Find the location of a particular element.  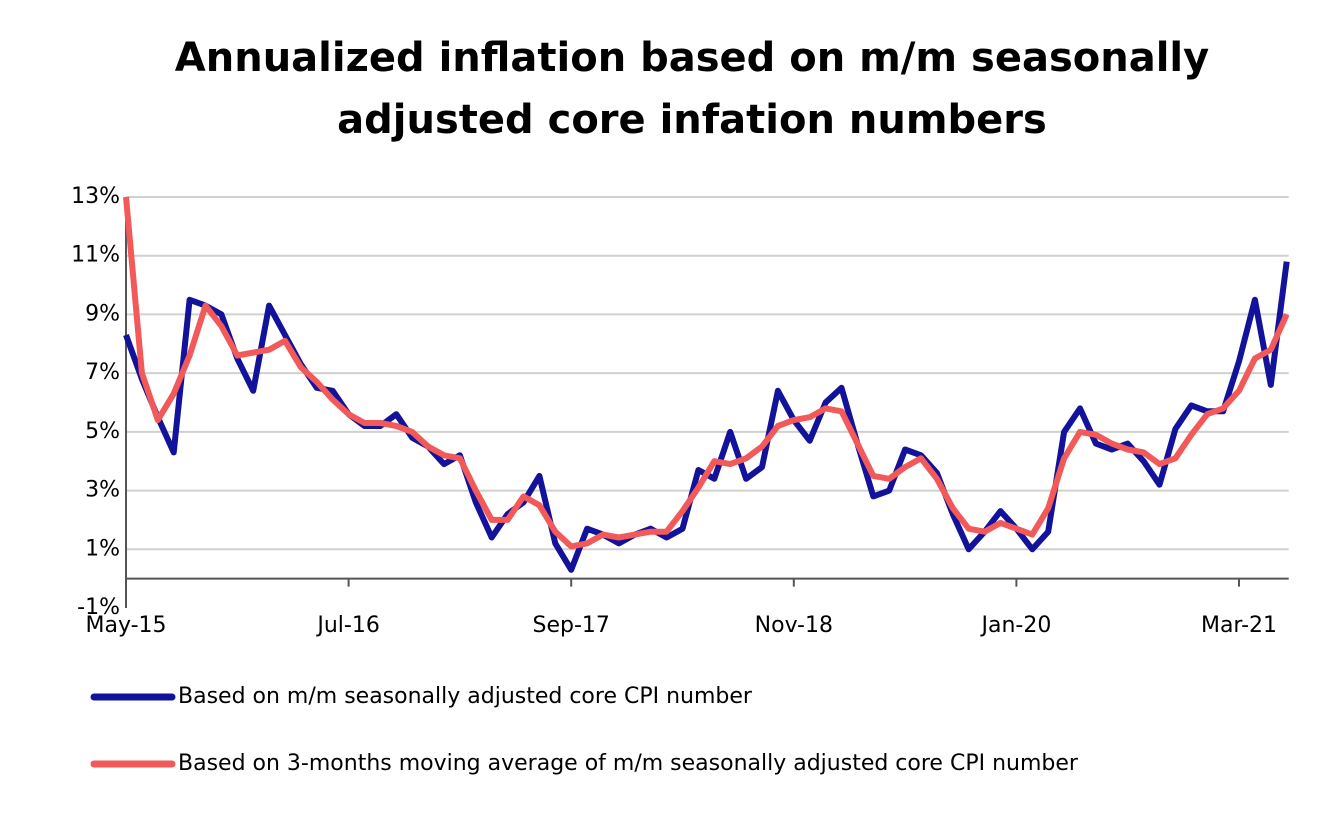

x-tick-label: May-15 is located at coordinates (125, 625).